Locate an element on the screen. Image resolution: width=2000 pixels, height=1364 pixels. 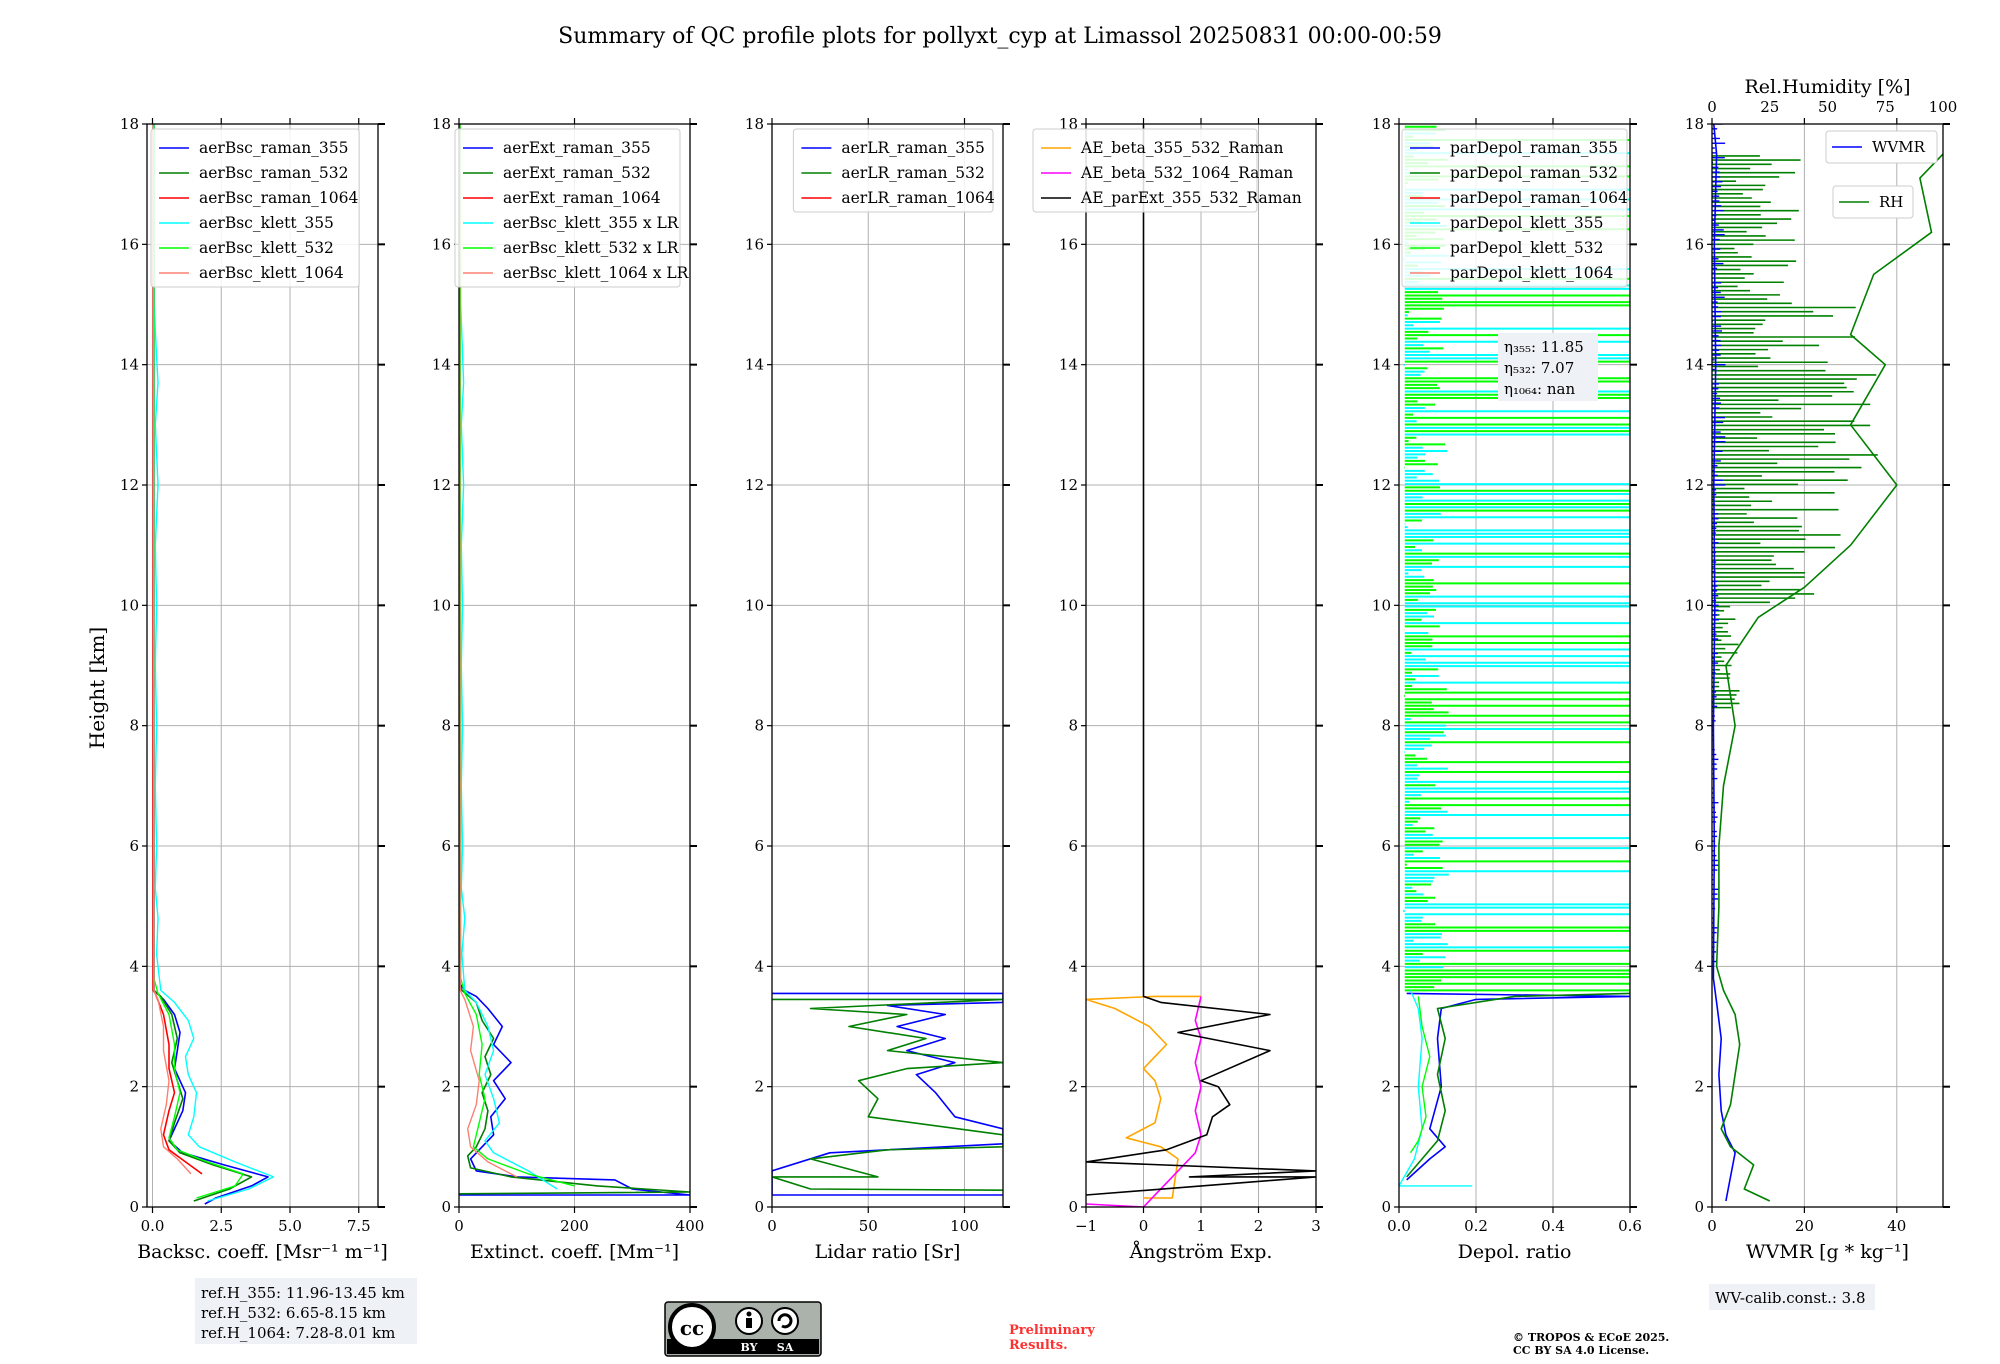
wv-calib-text: WV-calib.const.: 3.8 is located at coordinates (1790, 1298).